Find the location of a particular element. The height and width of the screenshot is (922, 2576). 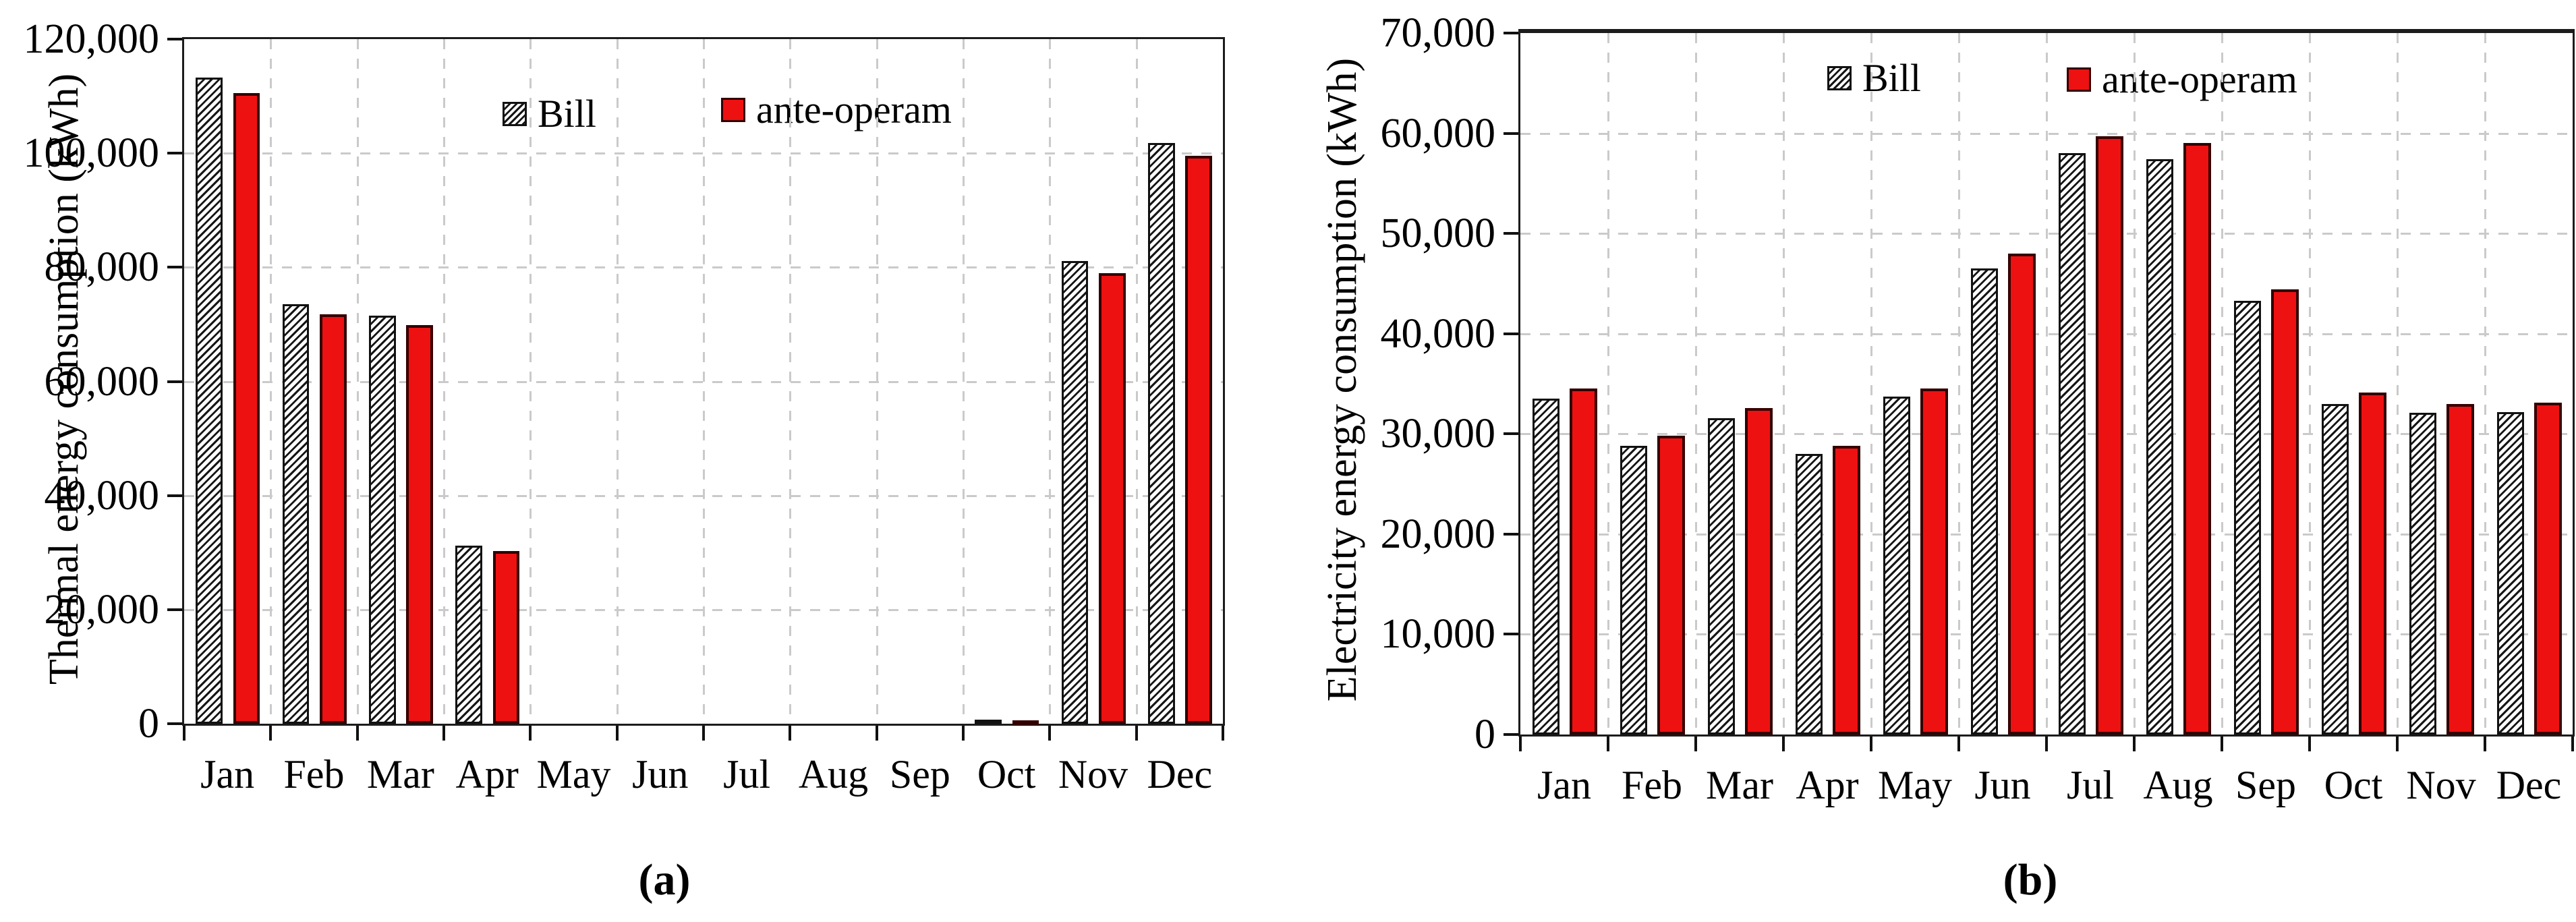

x-tick-label-nov: Nov is located at coordinates (2441, 785).